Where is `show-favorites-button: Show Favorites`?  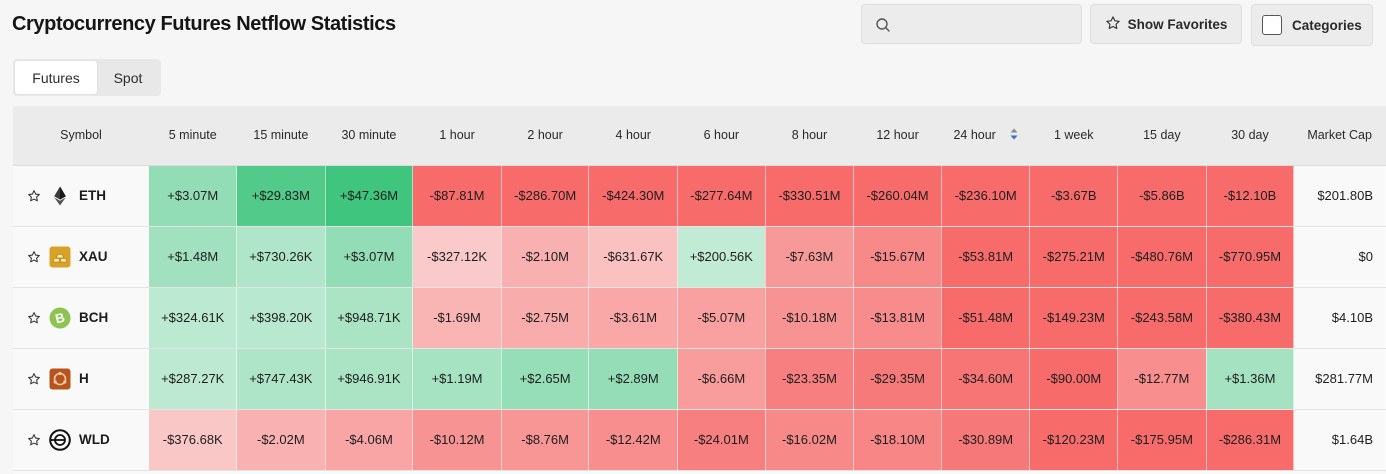
show-favorites-button: Show Favorites is located at coordinates (1166, 24).